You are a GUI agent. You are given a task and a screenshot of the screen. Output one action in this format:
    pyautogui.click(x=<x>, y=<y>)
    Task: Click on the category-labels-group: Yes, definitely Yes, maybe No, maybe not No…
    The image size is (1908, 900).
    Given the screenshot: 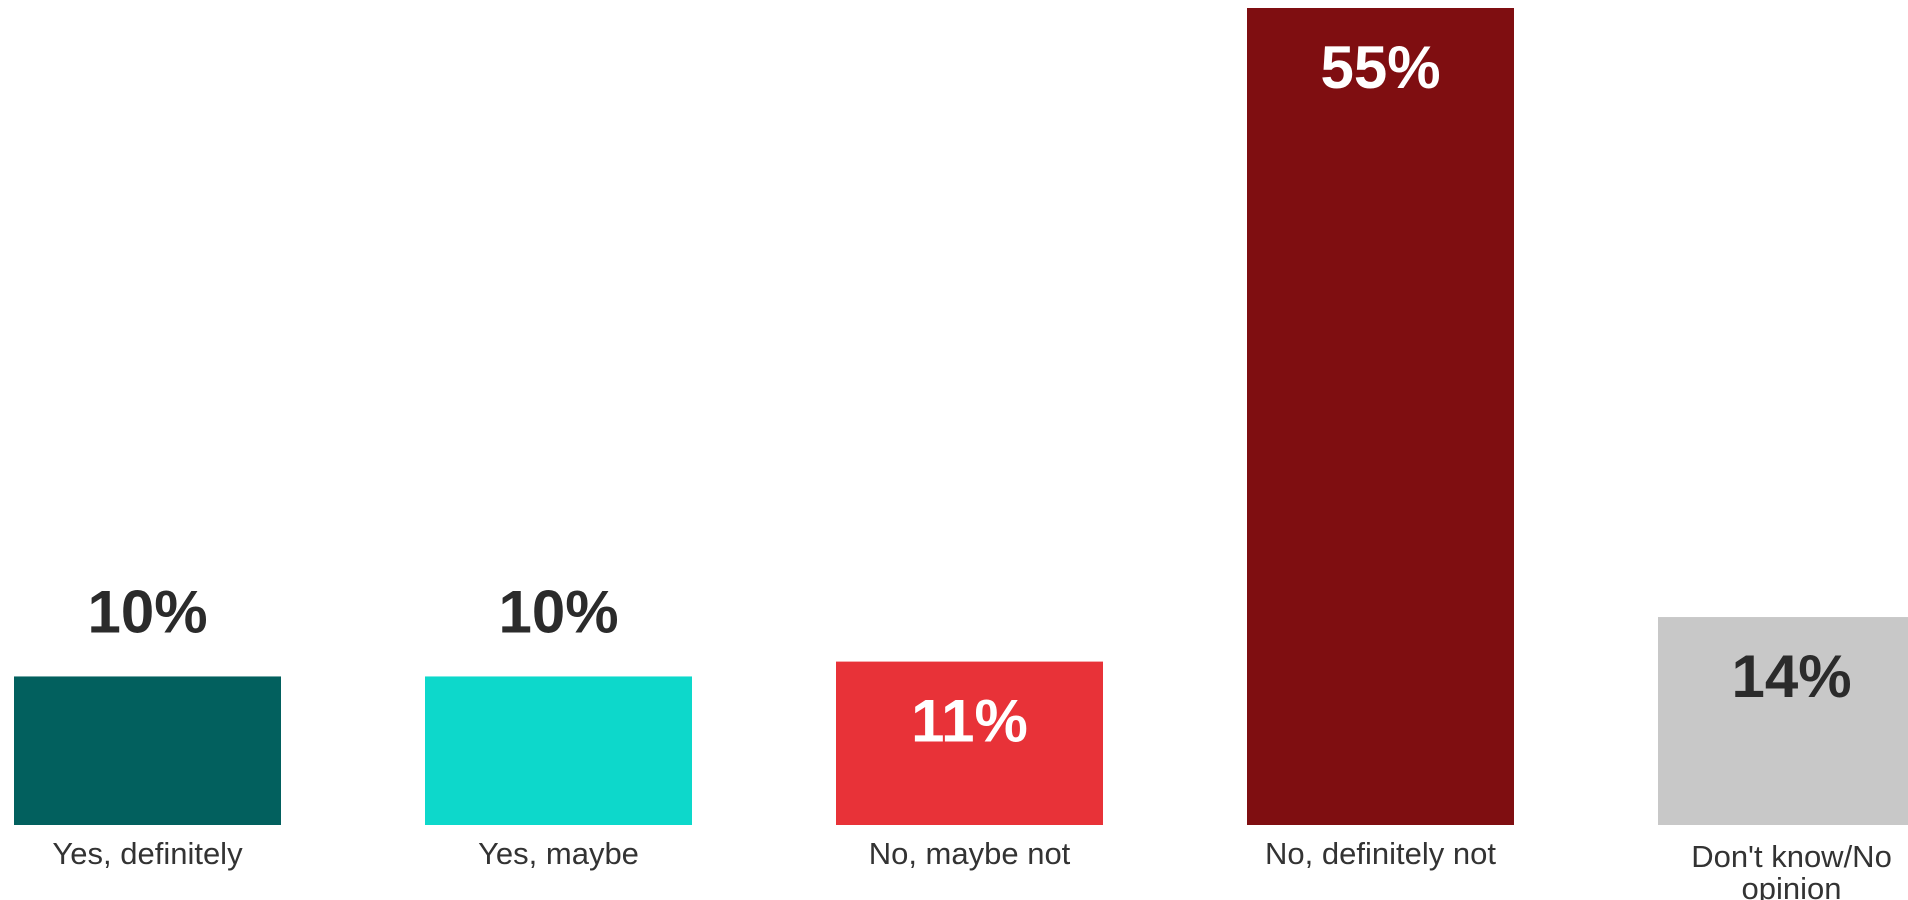 What is the action you would take?
    pyautogui.click(x=971, y=868)
    